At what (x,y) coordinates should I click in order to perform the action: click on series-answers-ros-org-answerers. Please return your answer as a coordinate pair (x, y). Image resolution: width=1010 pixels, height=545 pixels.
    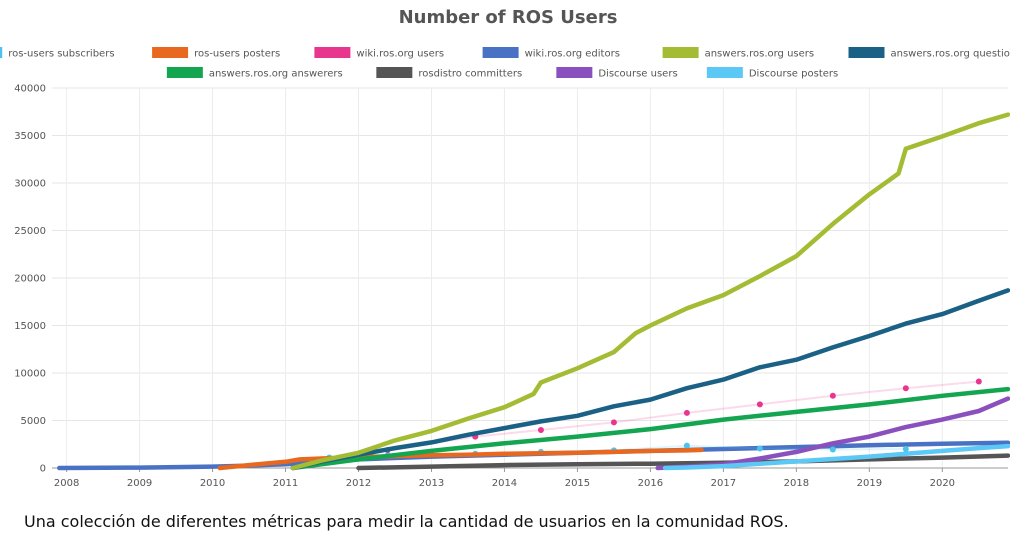
    Looking at the image, I should click on (650, 428).